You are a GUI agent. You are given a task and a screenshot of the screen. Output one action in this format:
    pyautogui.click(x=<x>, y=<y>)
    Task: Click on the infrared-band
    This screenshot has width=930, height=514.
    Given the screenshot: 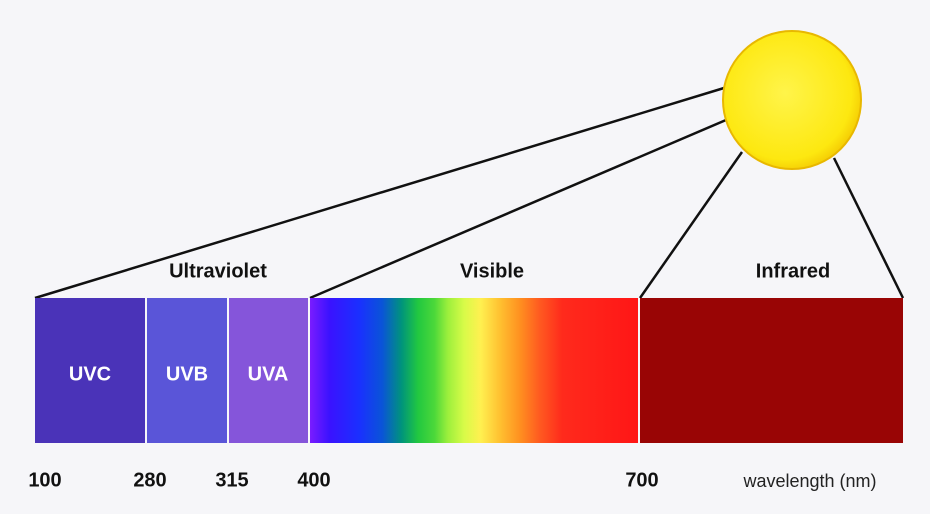 What is the action you would take?
    pyautogui.click(x=771, y=370)
    